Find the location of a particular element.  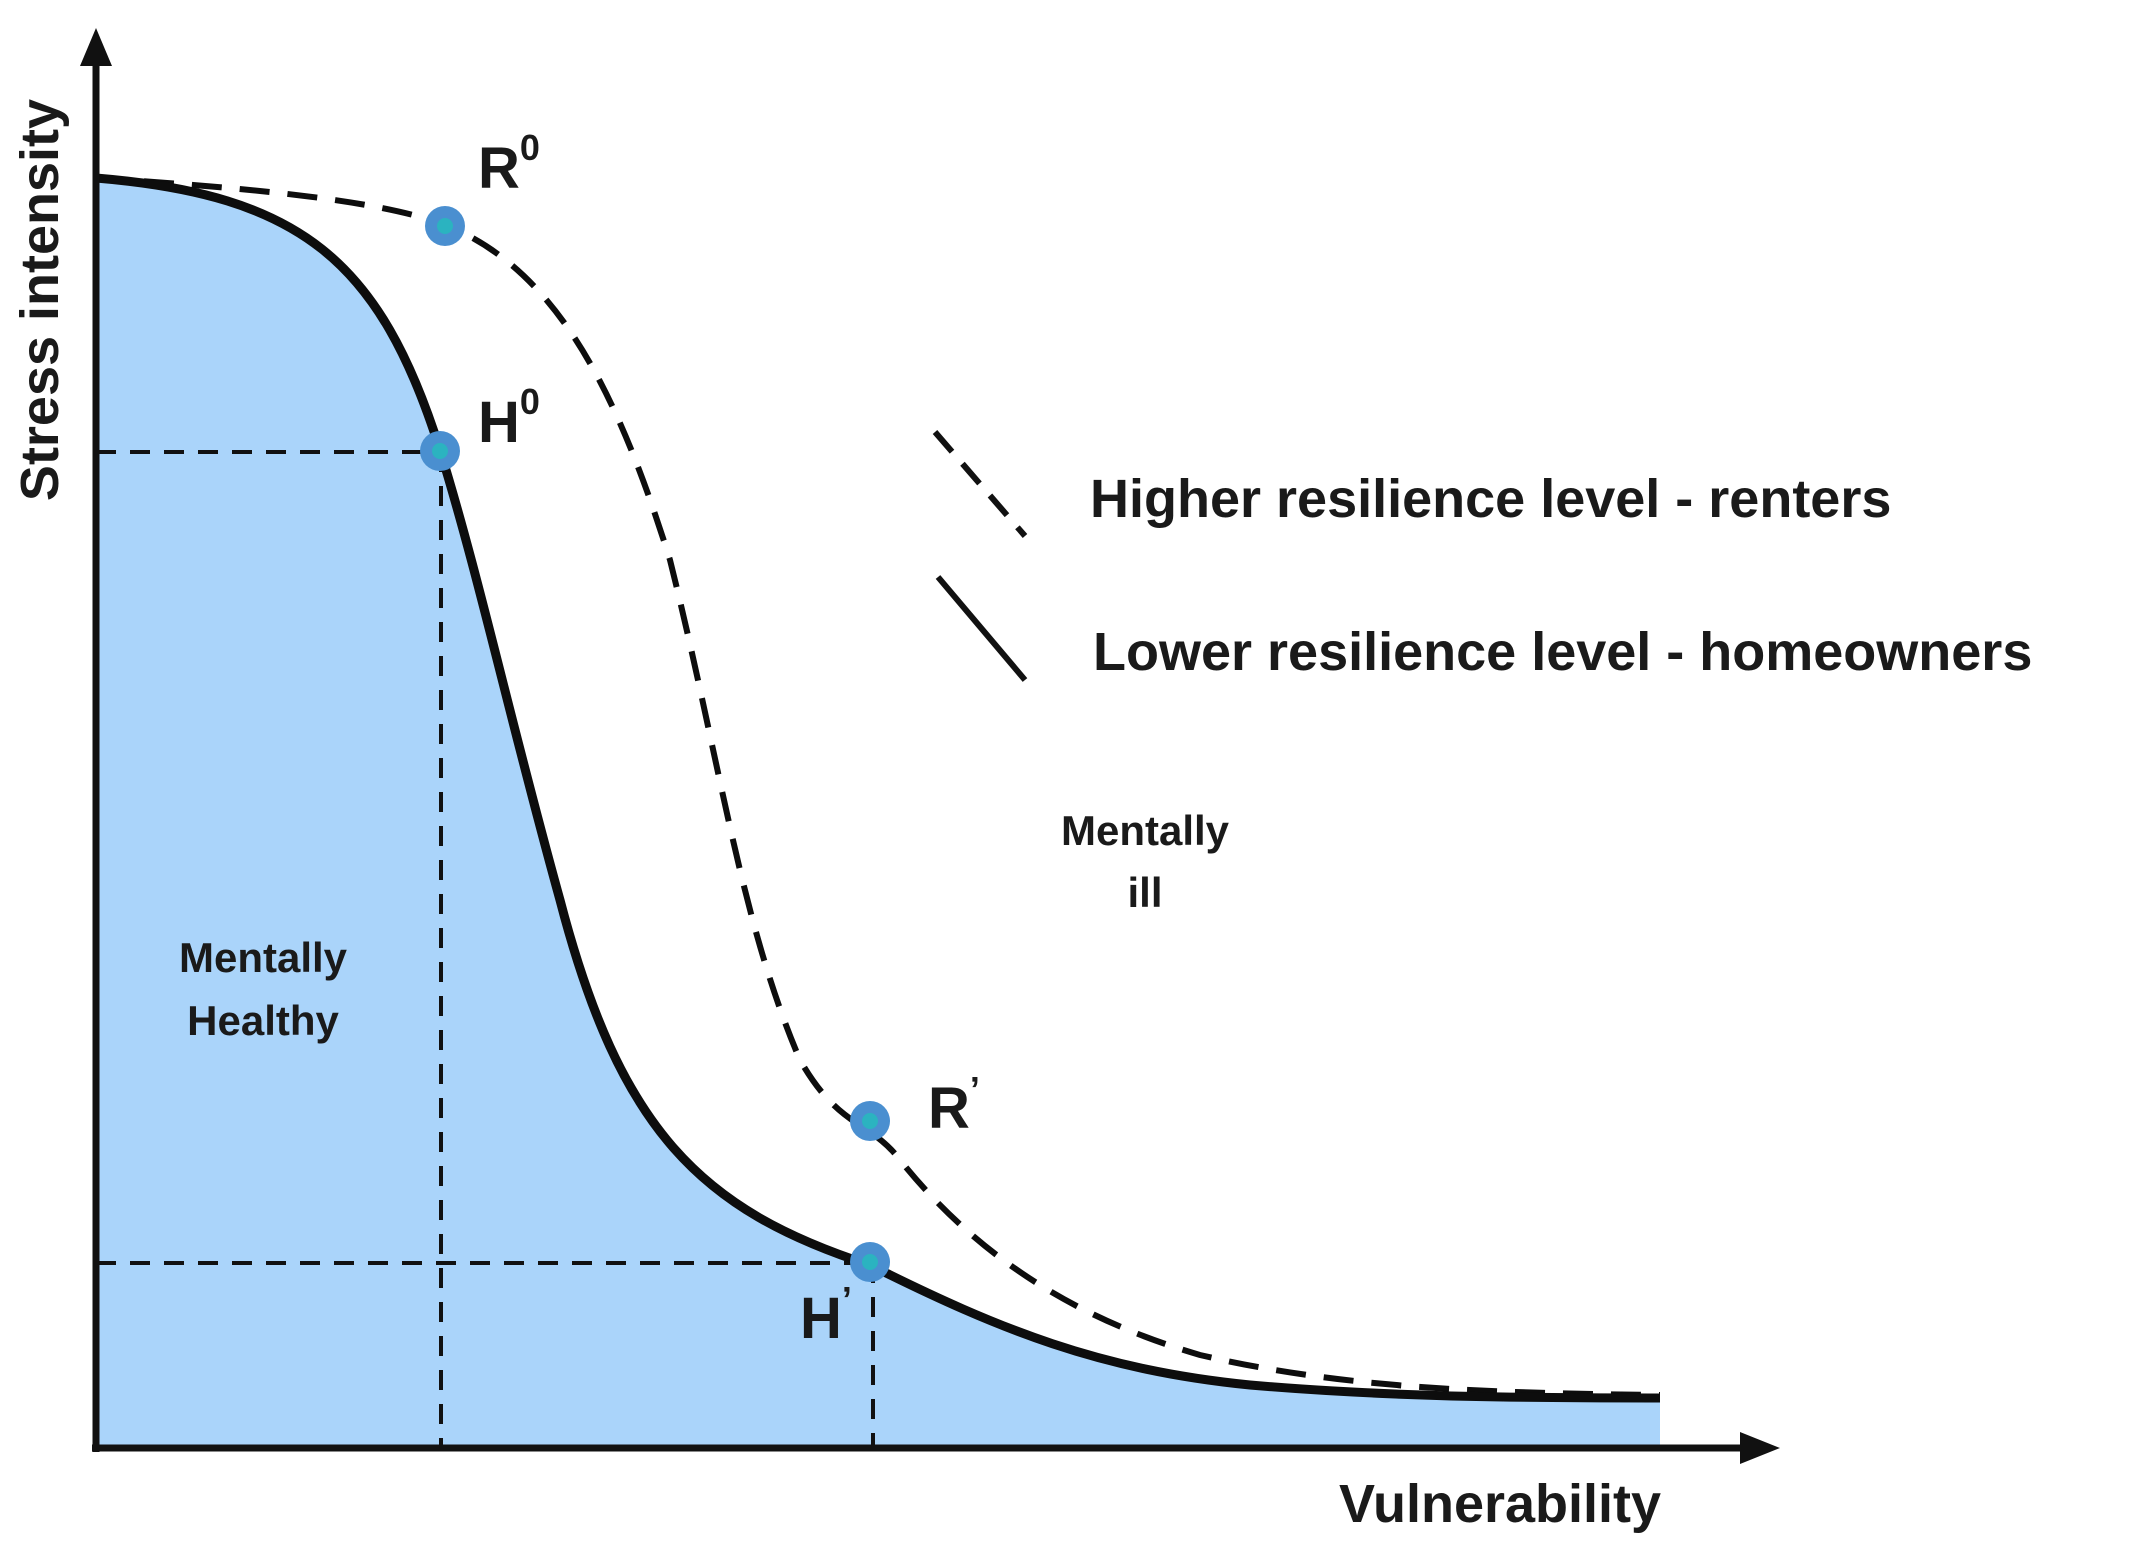

healthy-region-label-line2: Healthy is located at coordinates (263, 1020).